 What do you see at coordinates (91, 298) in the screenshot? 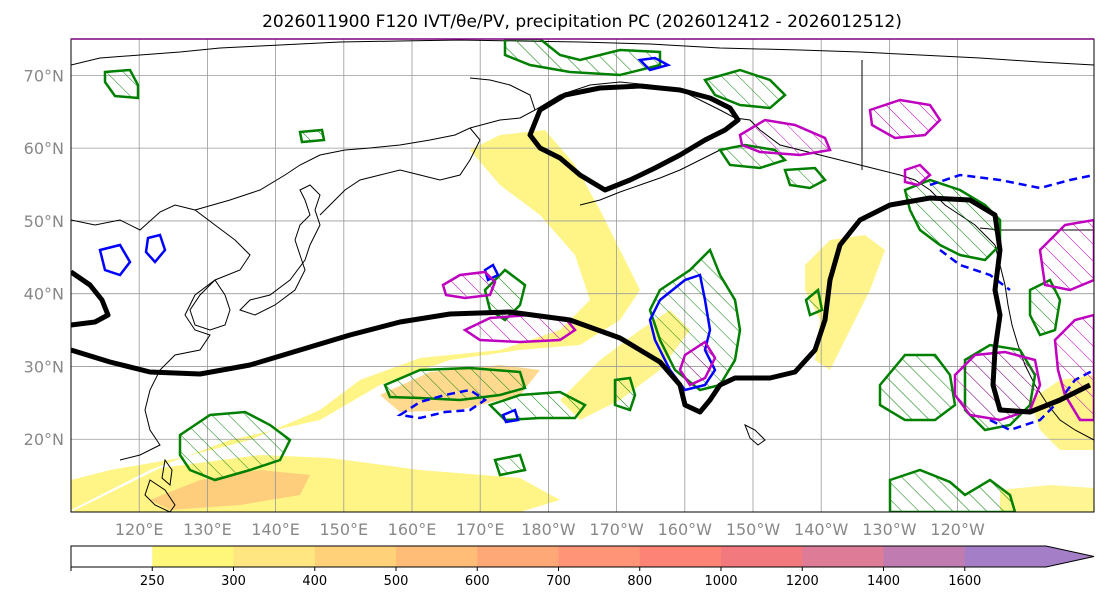
I see `theta-e-line-asia` at bounding box center [91, 298].